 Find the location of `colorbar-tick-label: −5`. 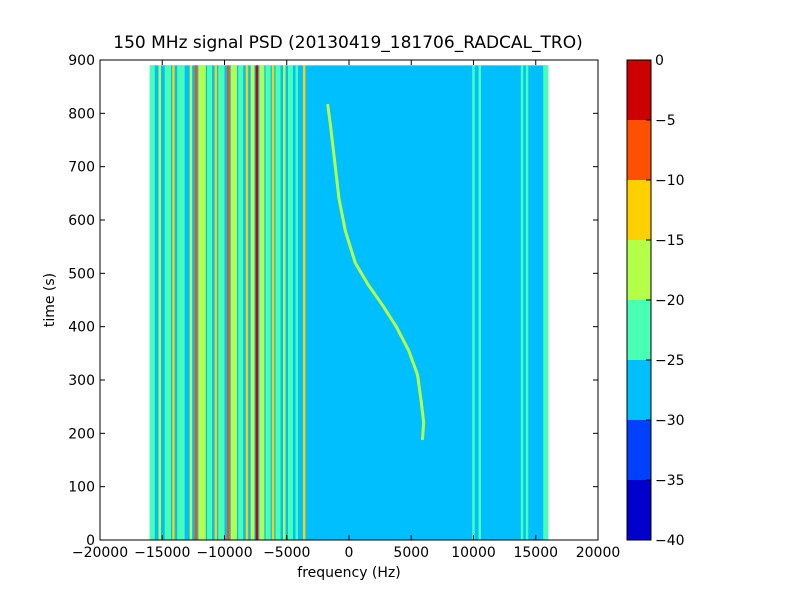

colorbar-tick-label: −5 is located at coordinates (665, 121).